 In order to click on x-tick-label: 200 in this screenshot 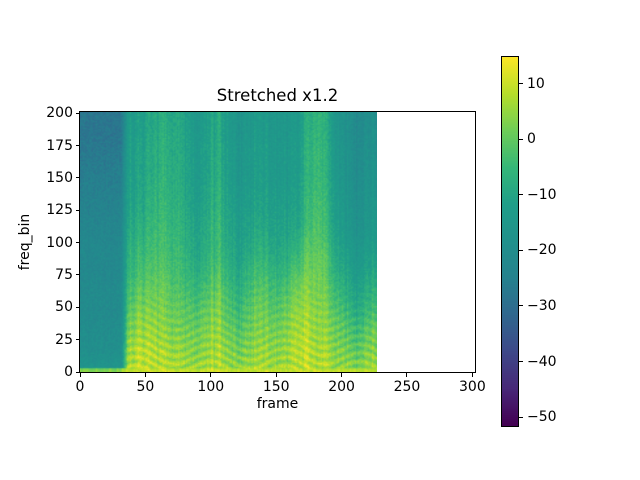, I will do `click(341, 387)`.